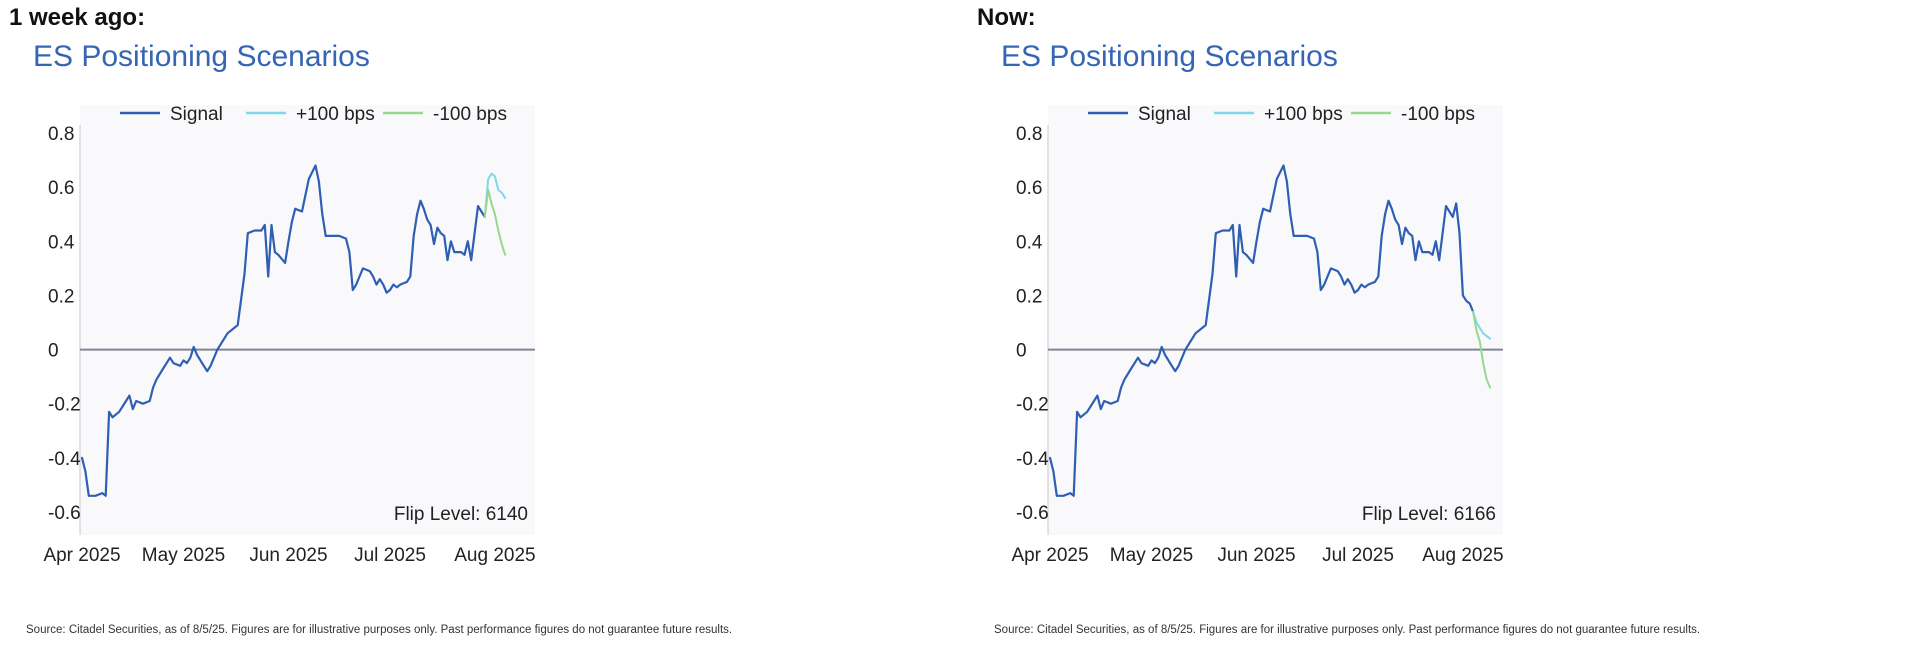  What do you see at coordinates (461, 514) in the screenshot?
I see `flip-level-annotation: Flip Level: 6140` at bounding box center [461, 514].